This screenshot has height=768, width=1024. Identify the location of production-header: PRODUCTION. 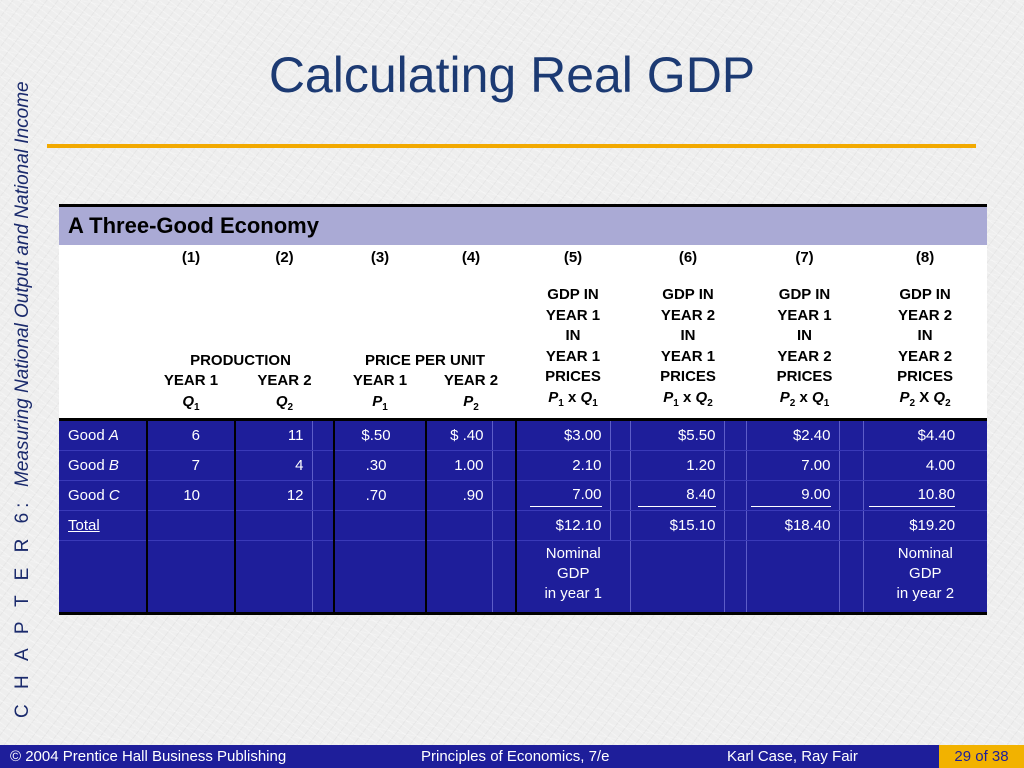
(240, 360).